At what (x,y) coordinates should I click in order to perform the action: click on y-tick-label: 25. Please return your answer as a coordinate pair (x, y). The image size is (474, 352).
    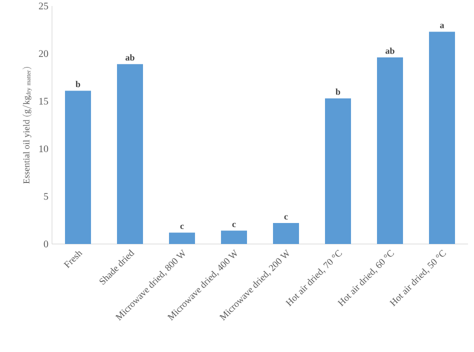
    Looking at the image, I should click on (43, 6).